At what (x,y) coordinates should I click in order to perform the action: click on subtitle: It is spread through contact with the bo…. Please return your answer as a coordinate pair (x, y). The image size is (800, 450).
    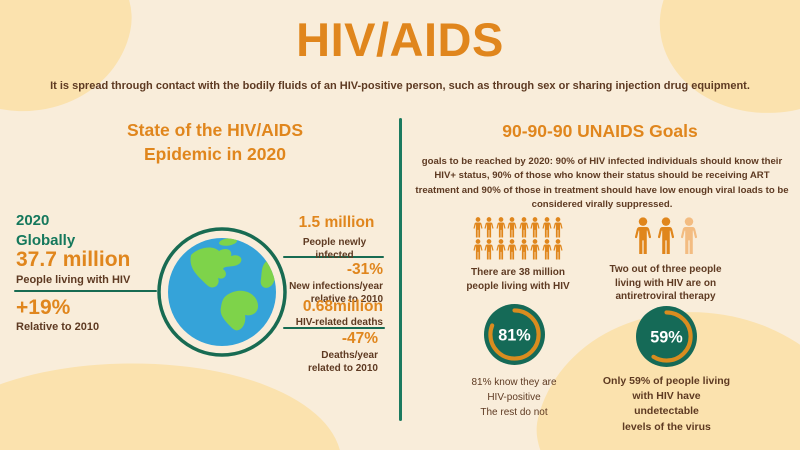
    Looking at the image, I should click on (400, 86).